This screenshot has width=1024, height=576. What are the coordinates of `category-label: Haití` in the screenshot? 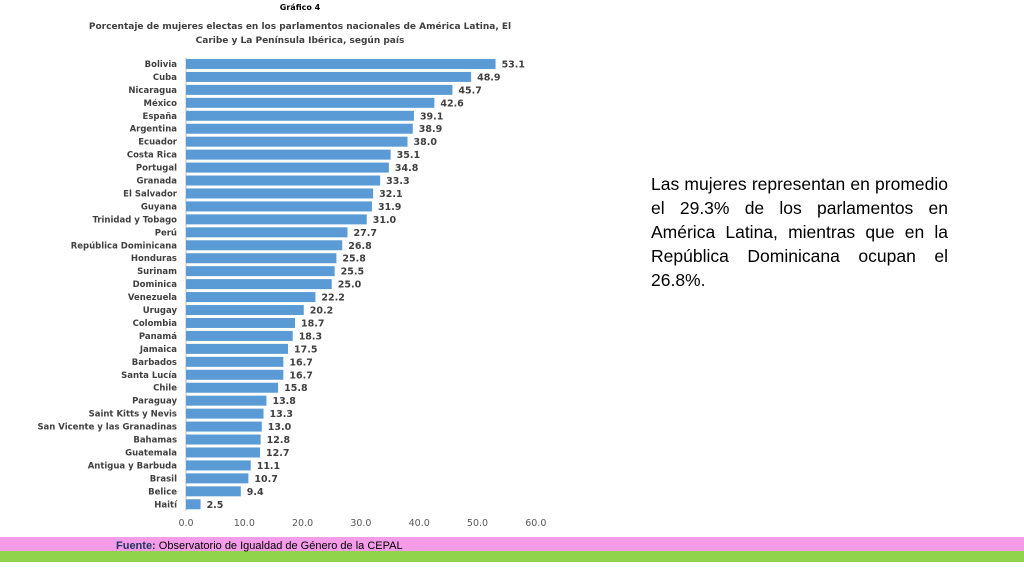 It's located at (166, 505).